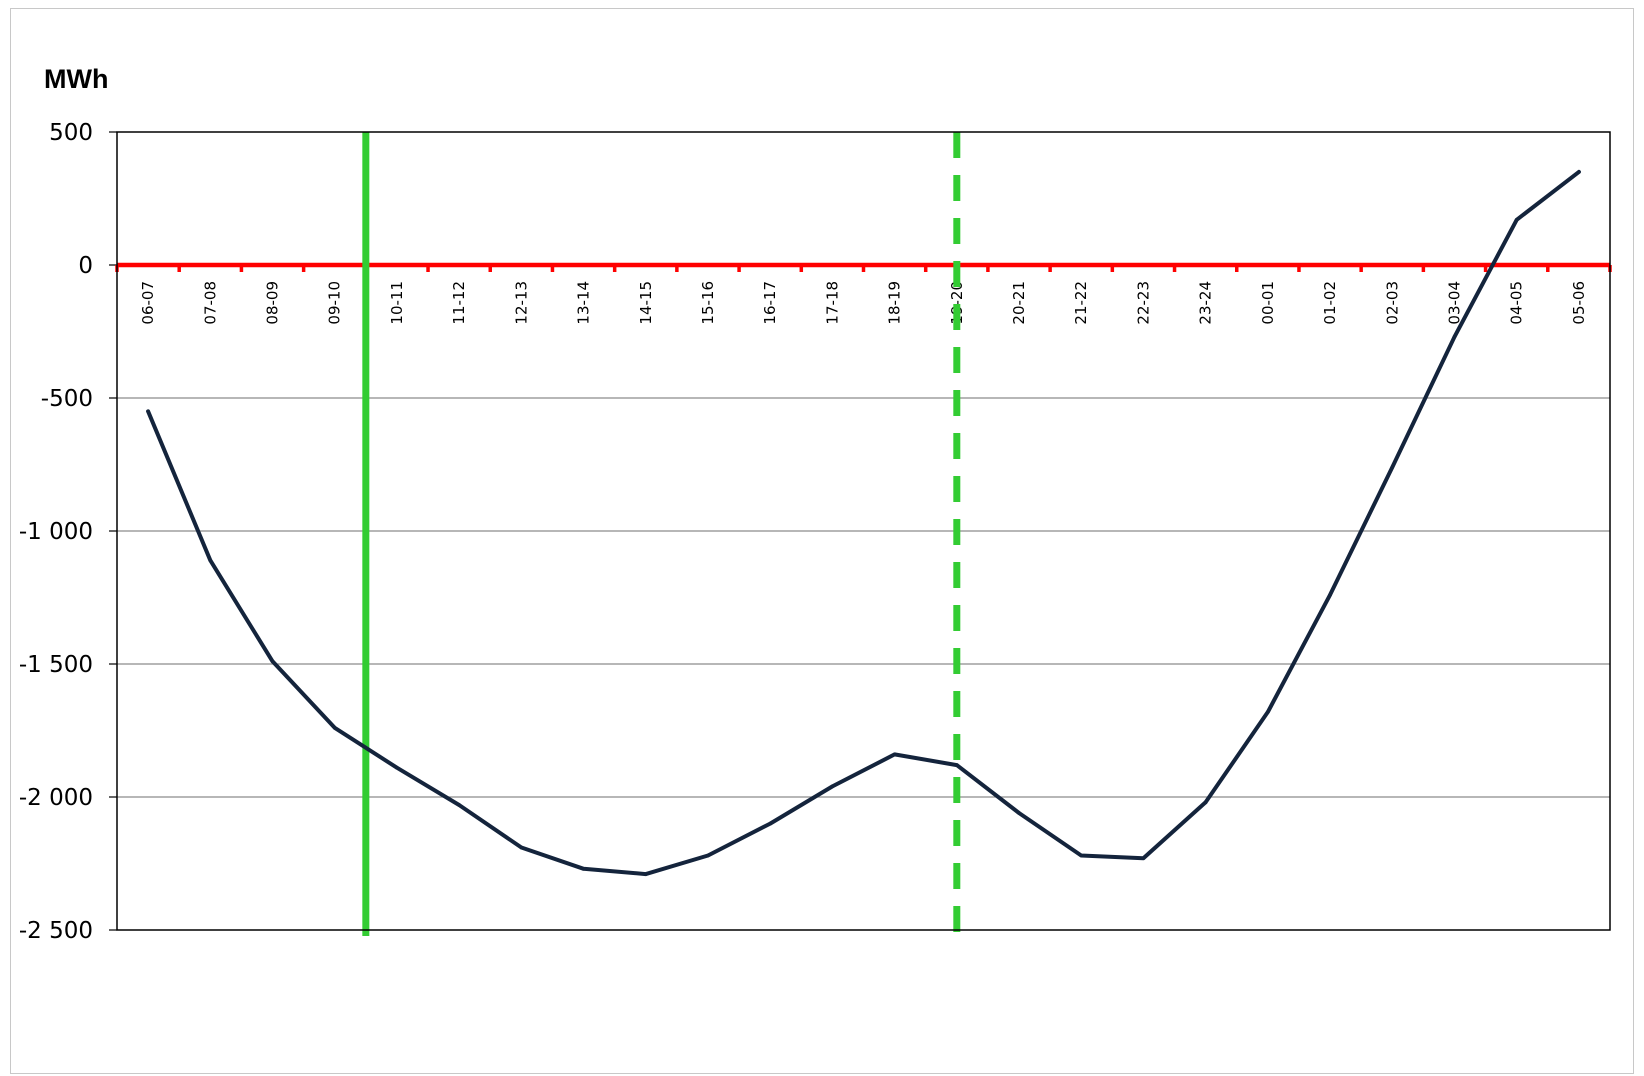 The image size is (1644, 1076). What do you see at coordinates (210, 303) in the screenshot?
I see `x-tick-label: 07-08` at bounding box center [210, 303].